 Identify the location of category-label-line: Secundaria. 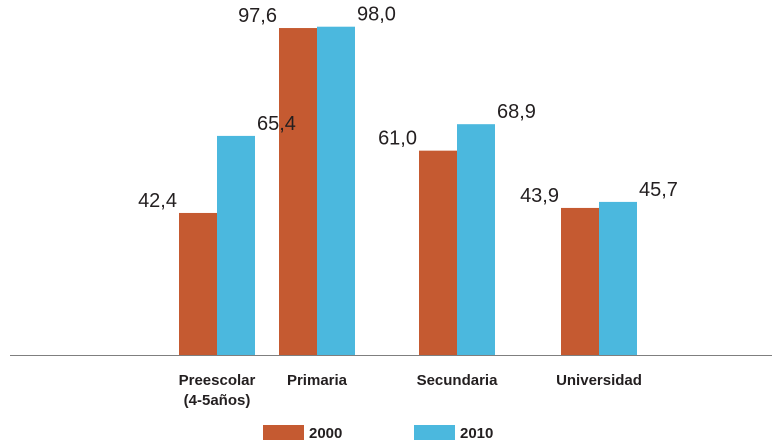
(458, 380).